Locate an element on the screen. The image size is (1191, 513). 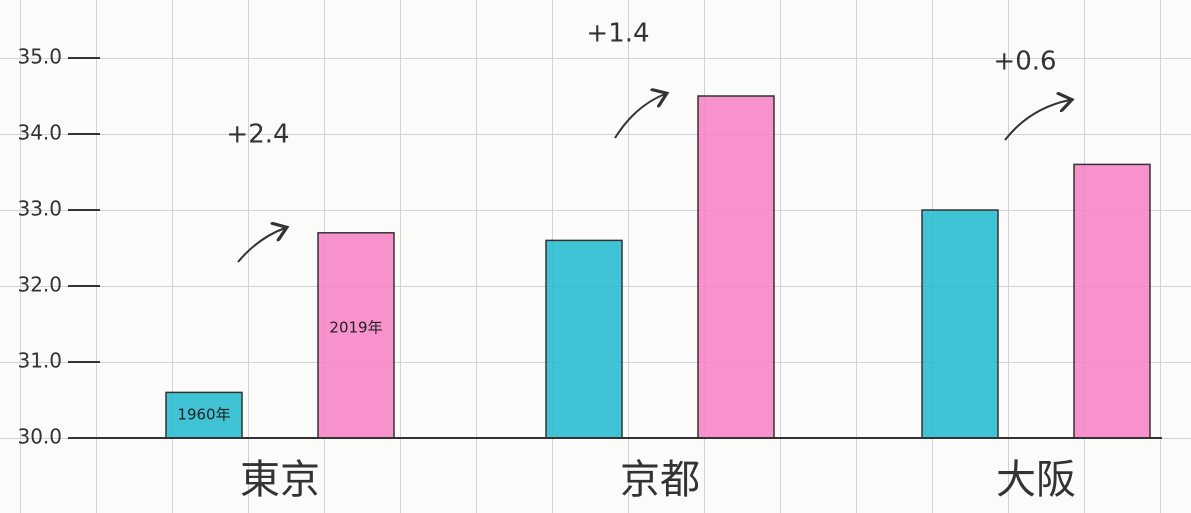
series-label: 1960年 is located at coordinates (203, 415).